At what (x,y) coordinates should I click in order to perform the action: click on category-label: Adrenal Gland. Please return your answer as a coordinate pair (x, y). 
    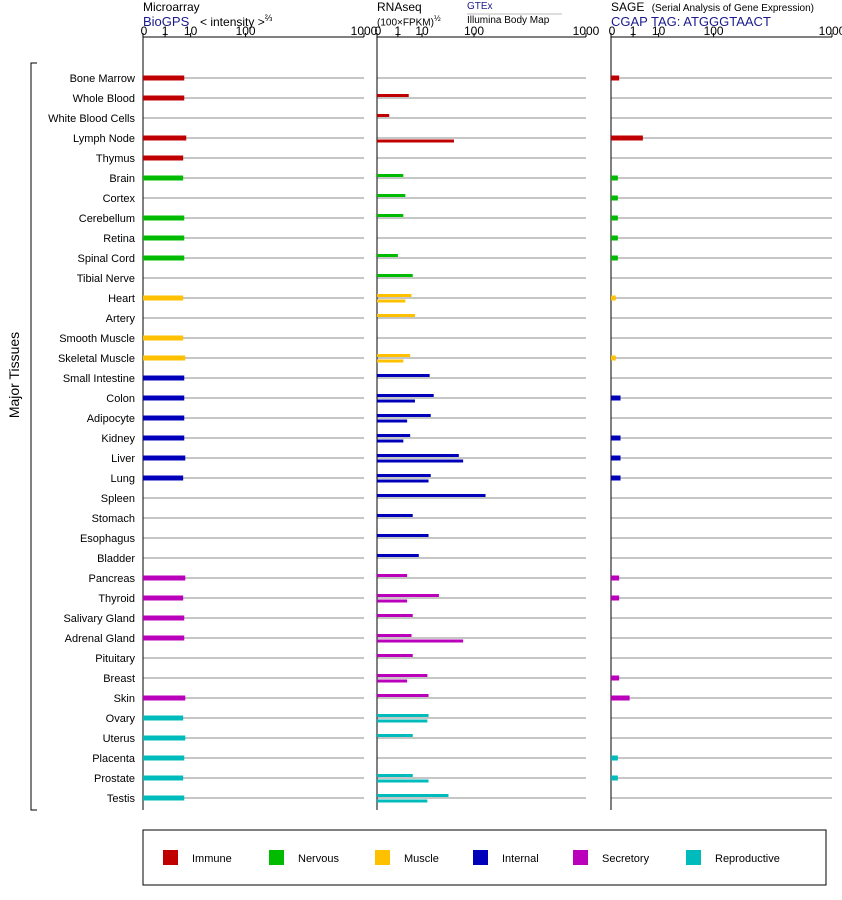
    Looking at the image, I should click on (100, 639).